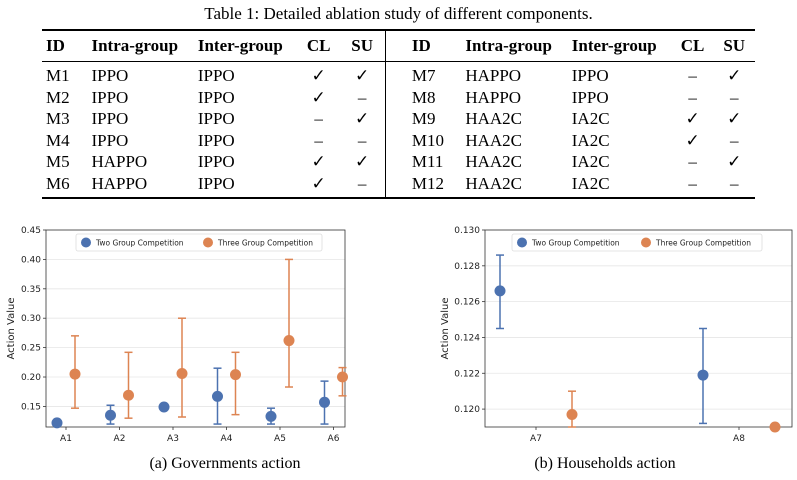 The height and width of the screenshot is (480, 797). Describe the element at coordinates (119, 162) in the screenshot. I see `table-cell: HAPPO` at that location.